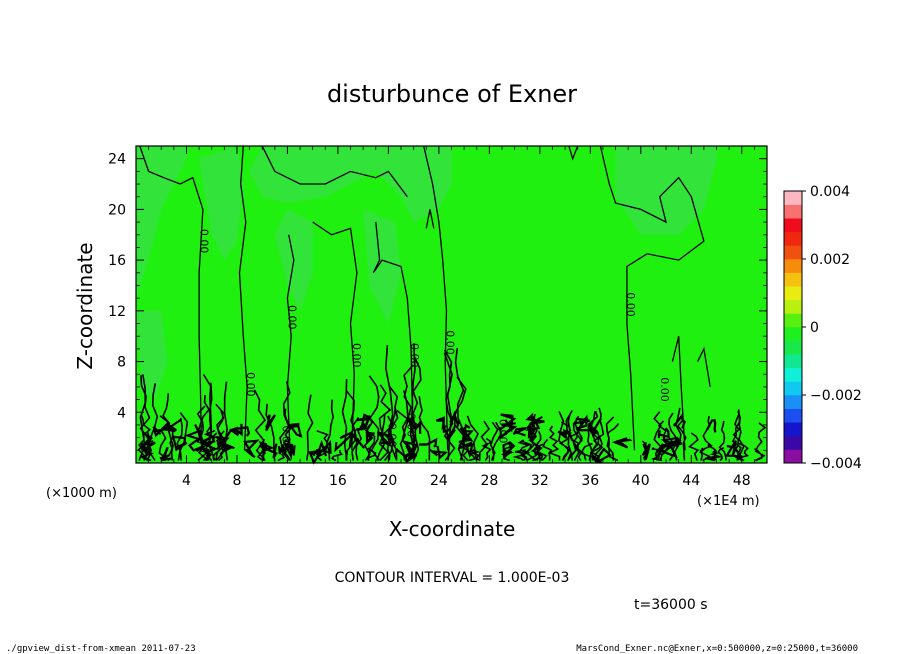 Image resolution: width=904 pixels, height=654 pixels. What do you see at coordinates (830, 260) in the screenshot?
I see `colorbar-label: 0.002` at bounding box center [830, 260].